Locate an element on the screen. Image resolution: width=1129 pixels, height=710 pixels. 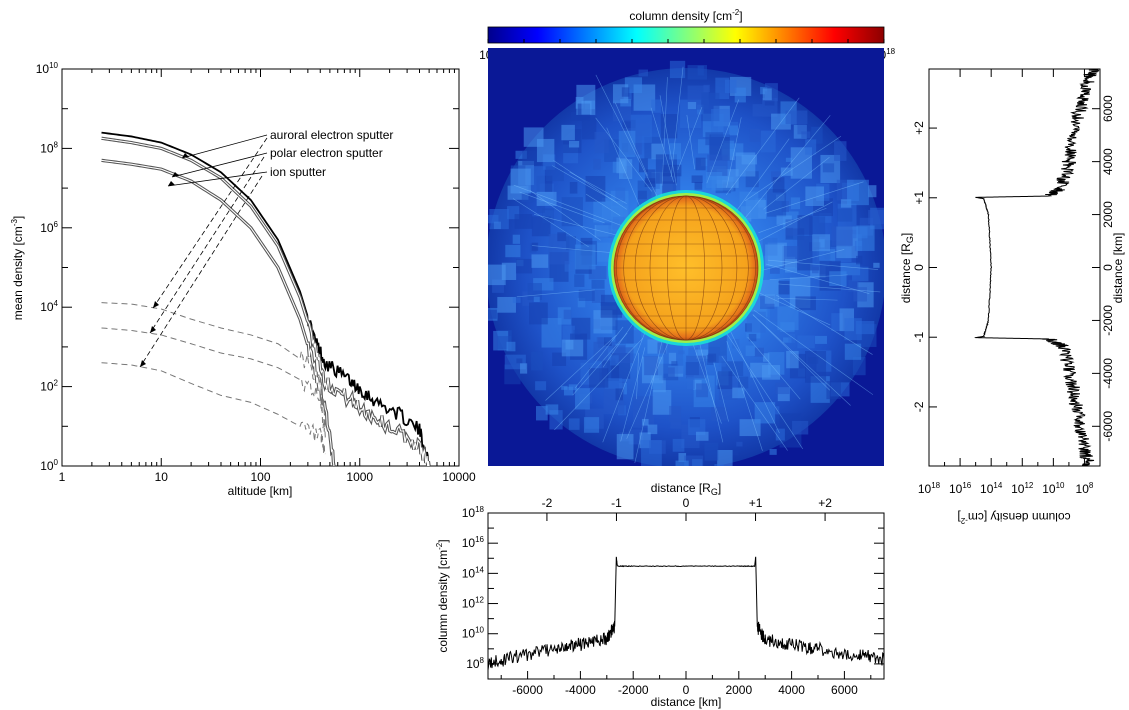
panel-a-ytick-label: 10⁶ is located at coordinates (49, 227).